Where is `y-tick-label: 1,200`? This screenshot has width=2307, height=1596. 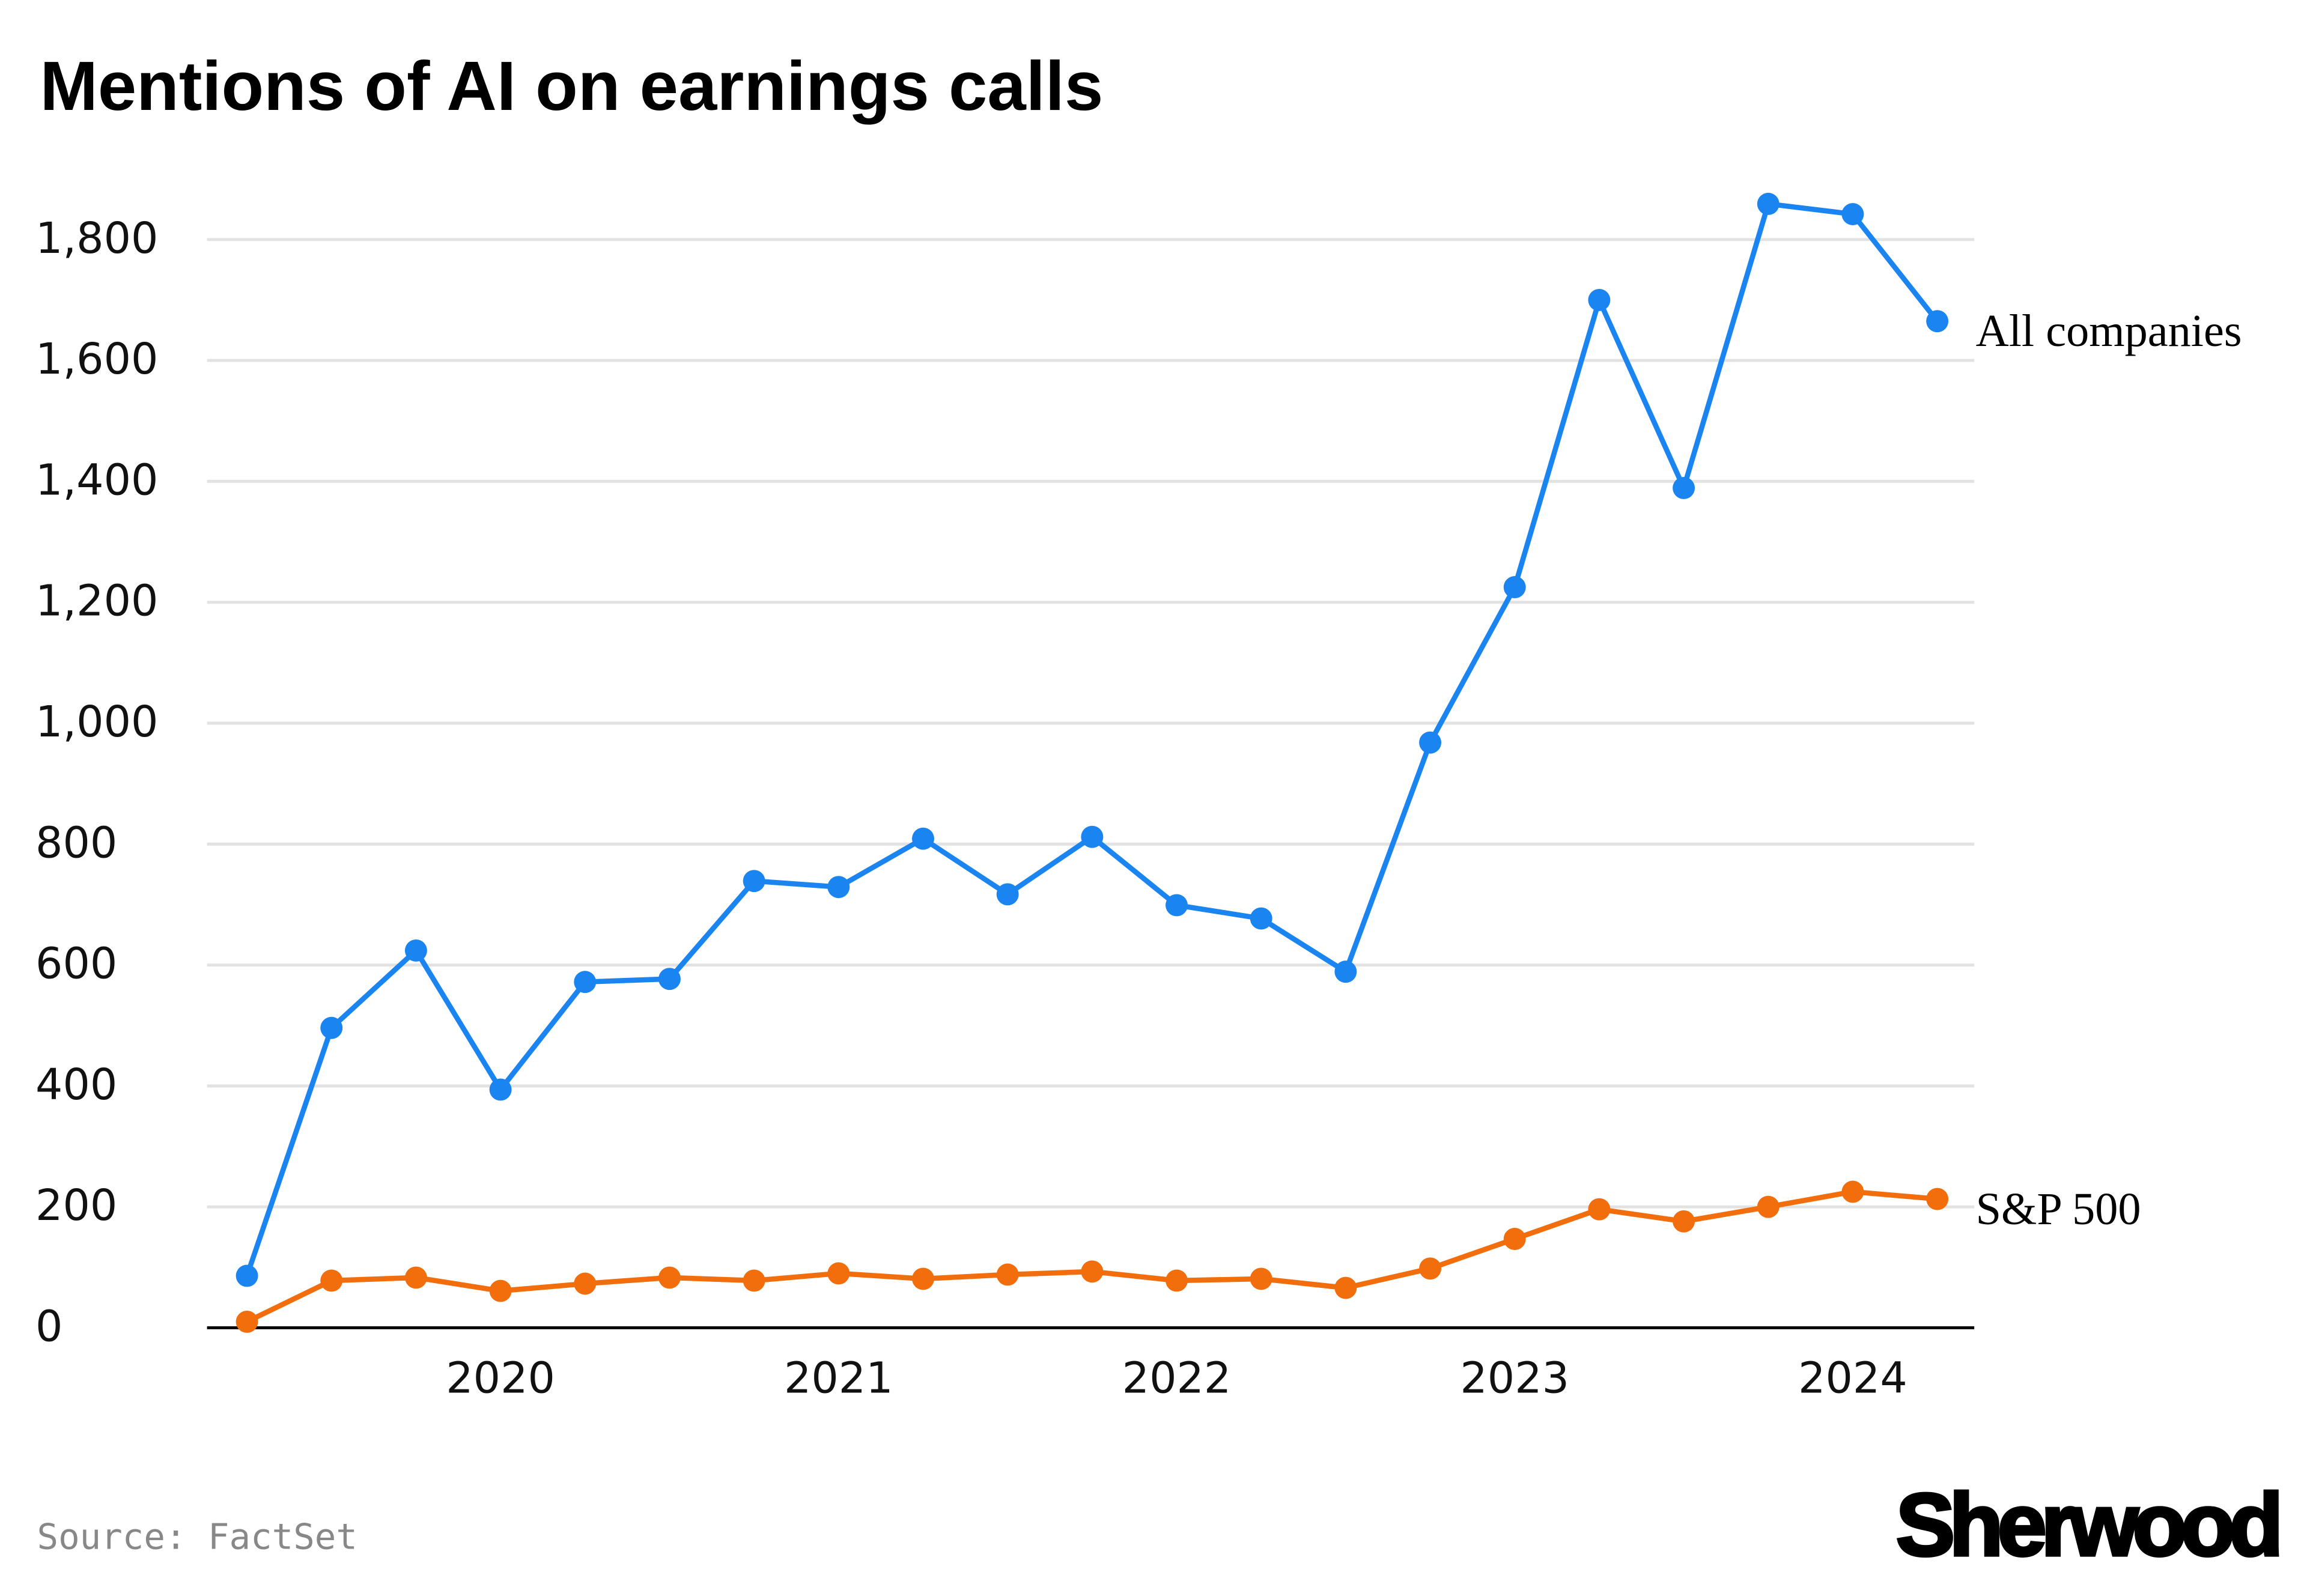
y-tick-label: 1,200 is located at coordinates (96, 601).